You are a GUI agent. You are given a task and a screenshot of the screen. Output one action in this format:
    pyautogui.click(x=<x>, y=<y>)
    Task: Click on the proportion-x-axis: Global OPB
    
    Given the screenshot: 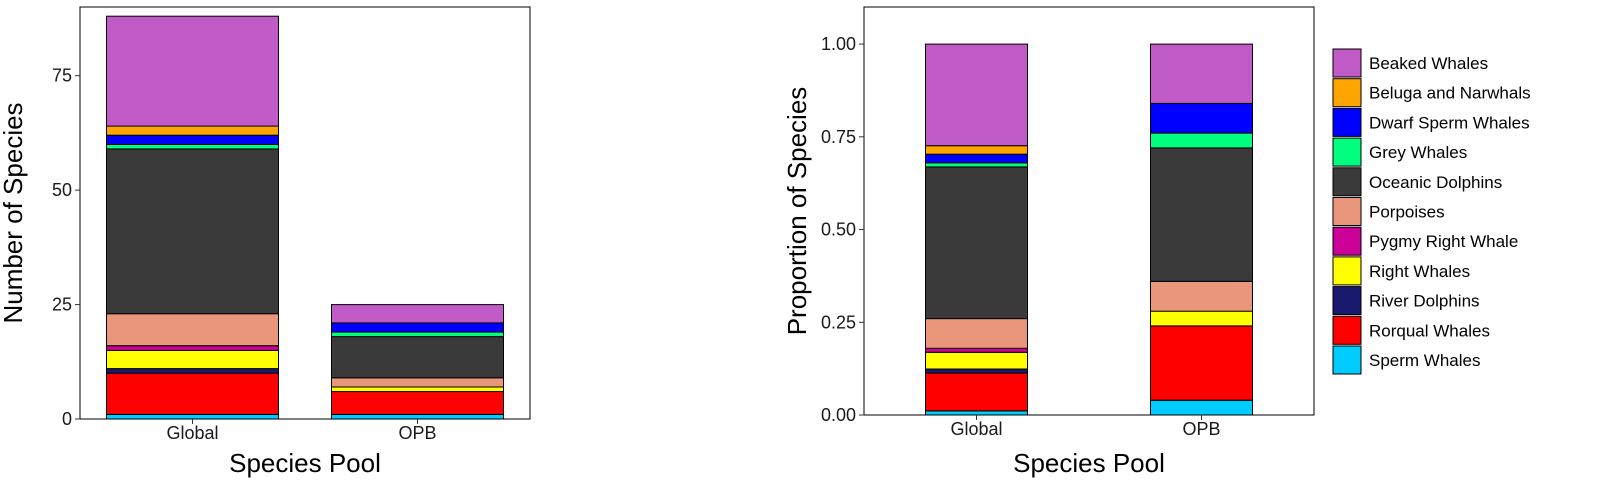 What is the action you would take?
    pyautogui.click(x=1085, y=427)
    